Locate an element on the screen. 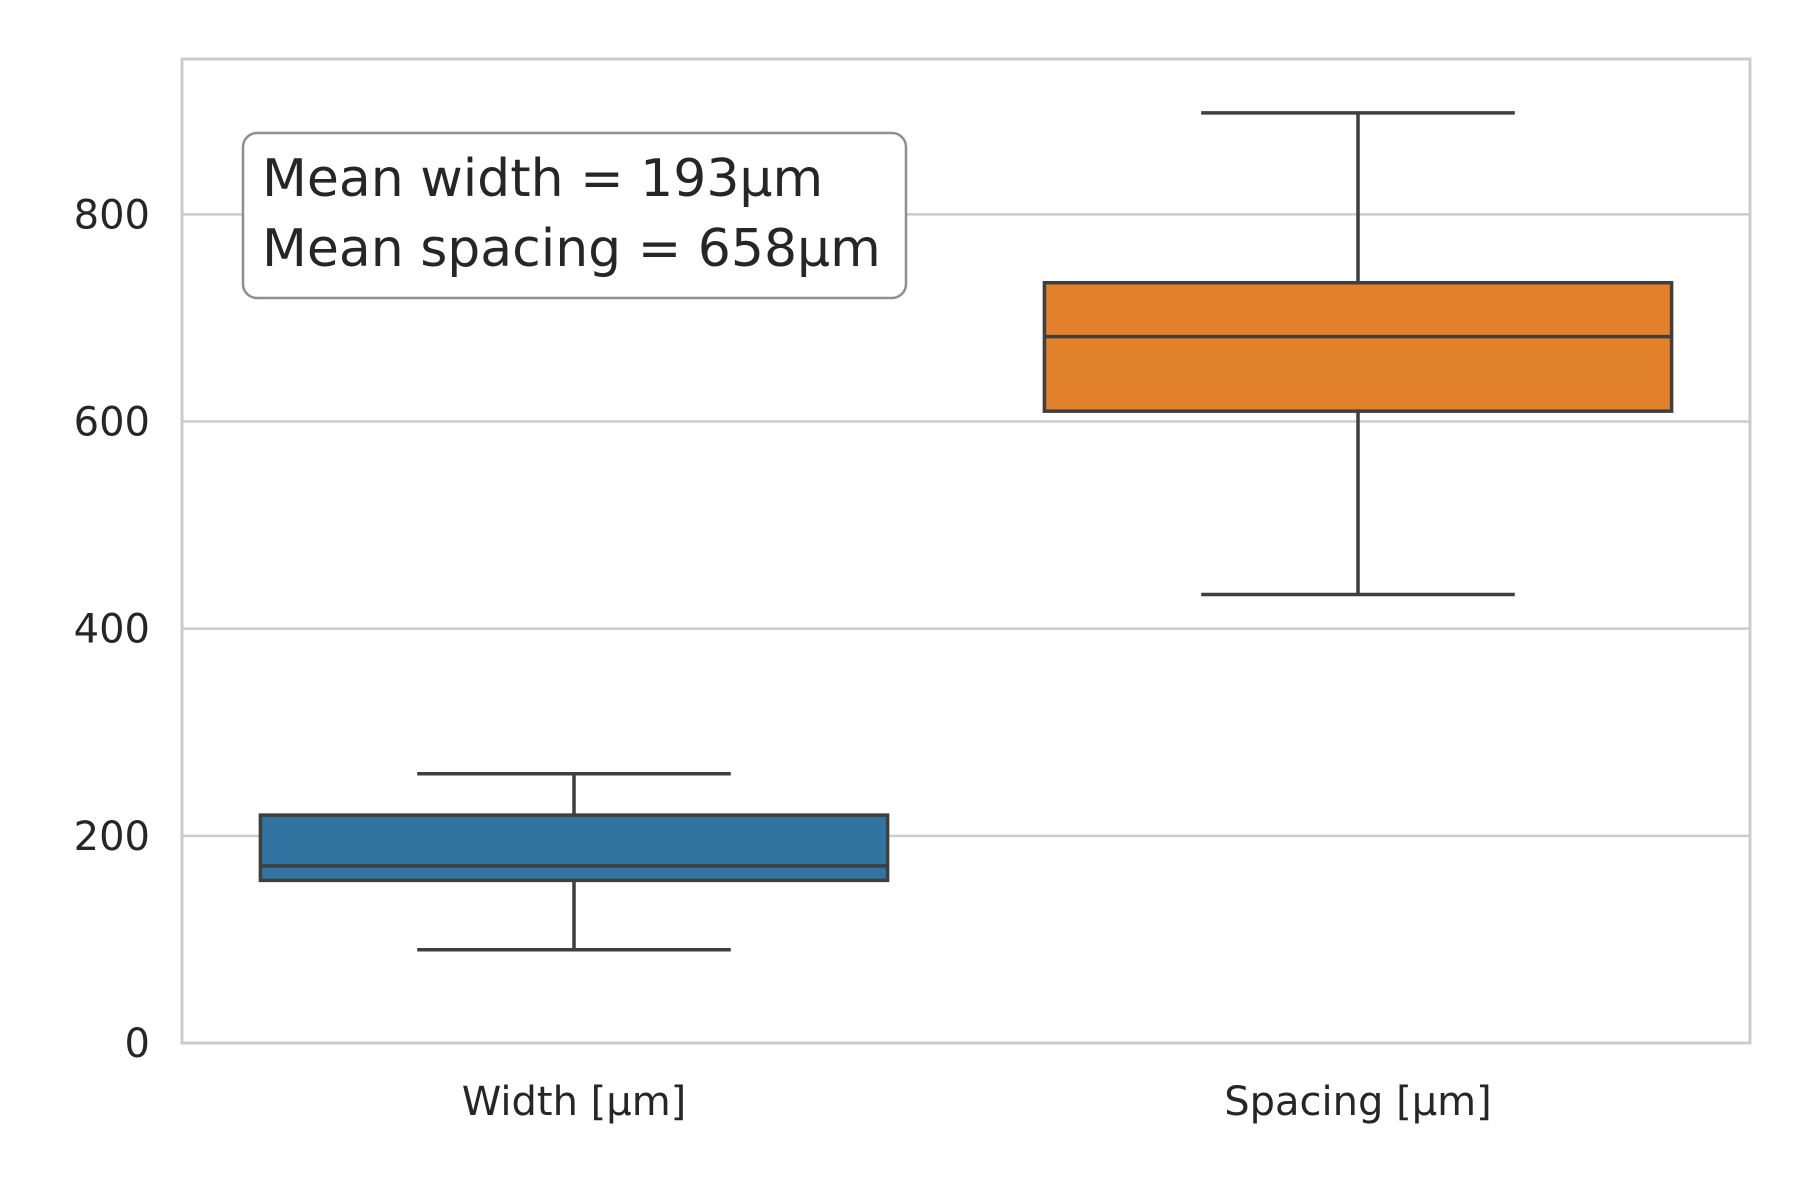 The height and width of the screenshot is (1200, 1800). x-tick-label: Spacing [μm] is located at coordinates (1357, 1102).